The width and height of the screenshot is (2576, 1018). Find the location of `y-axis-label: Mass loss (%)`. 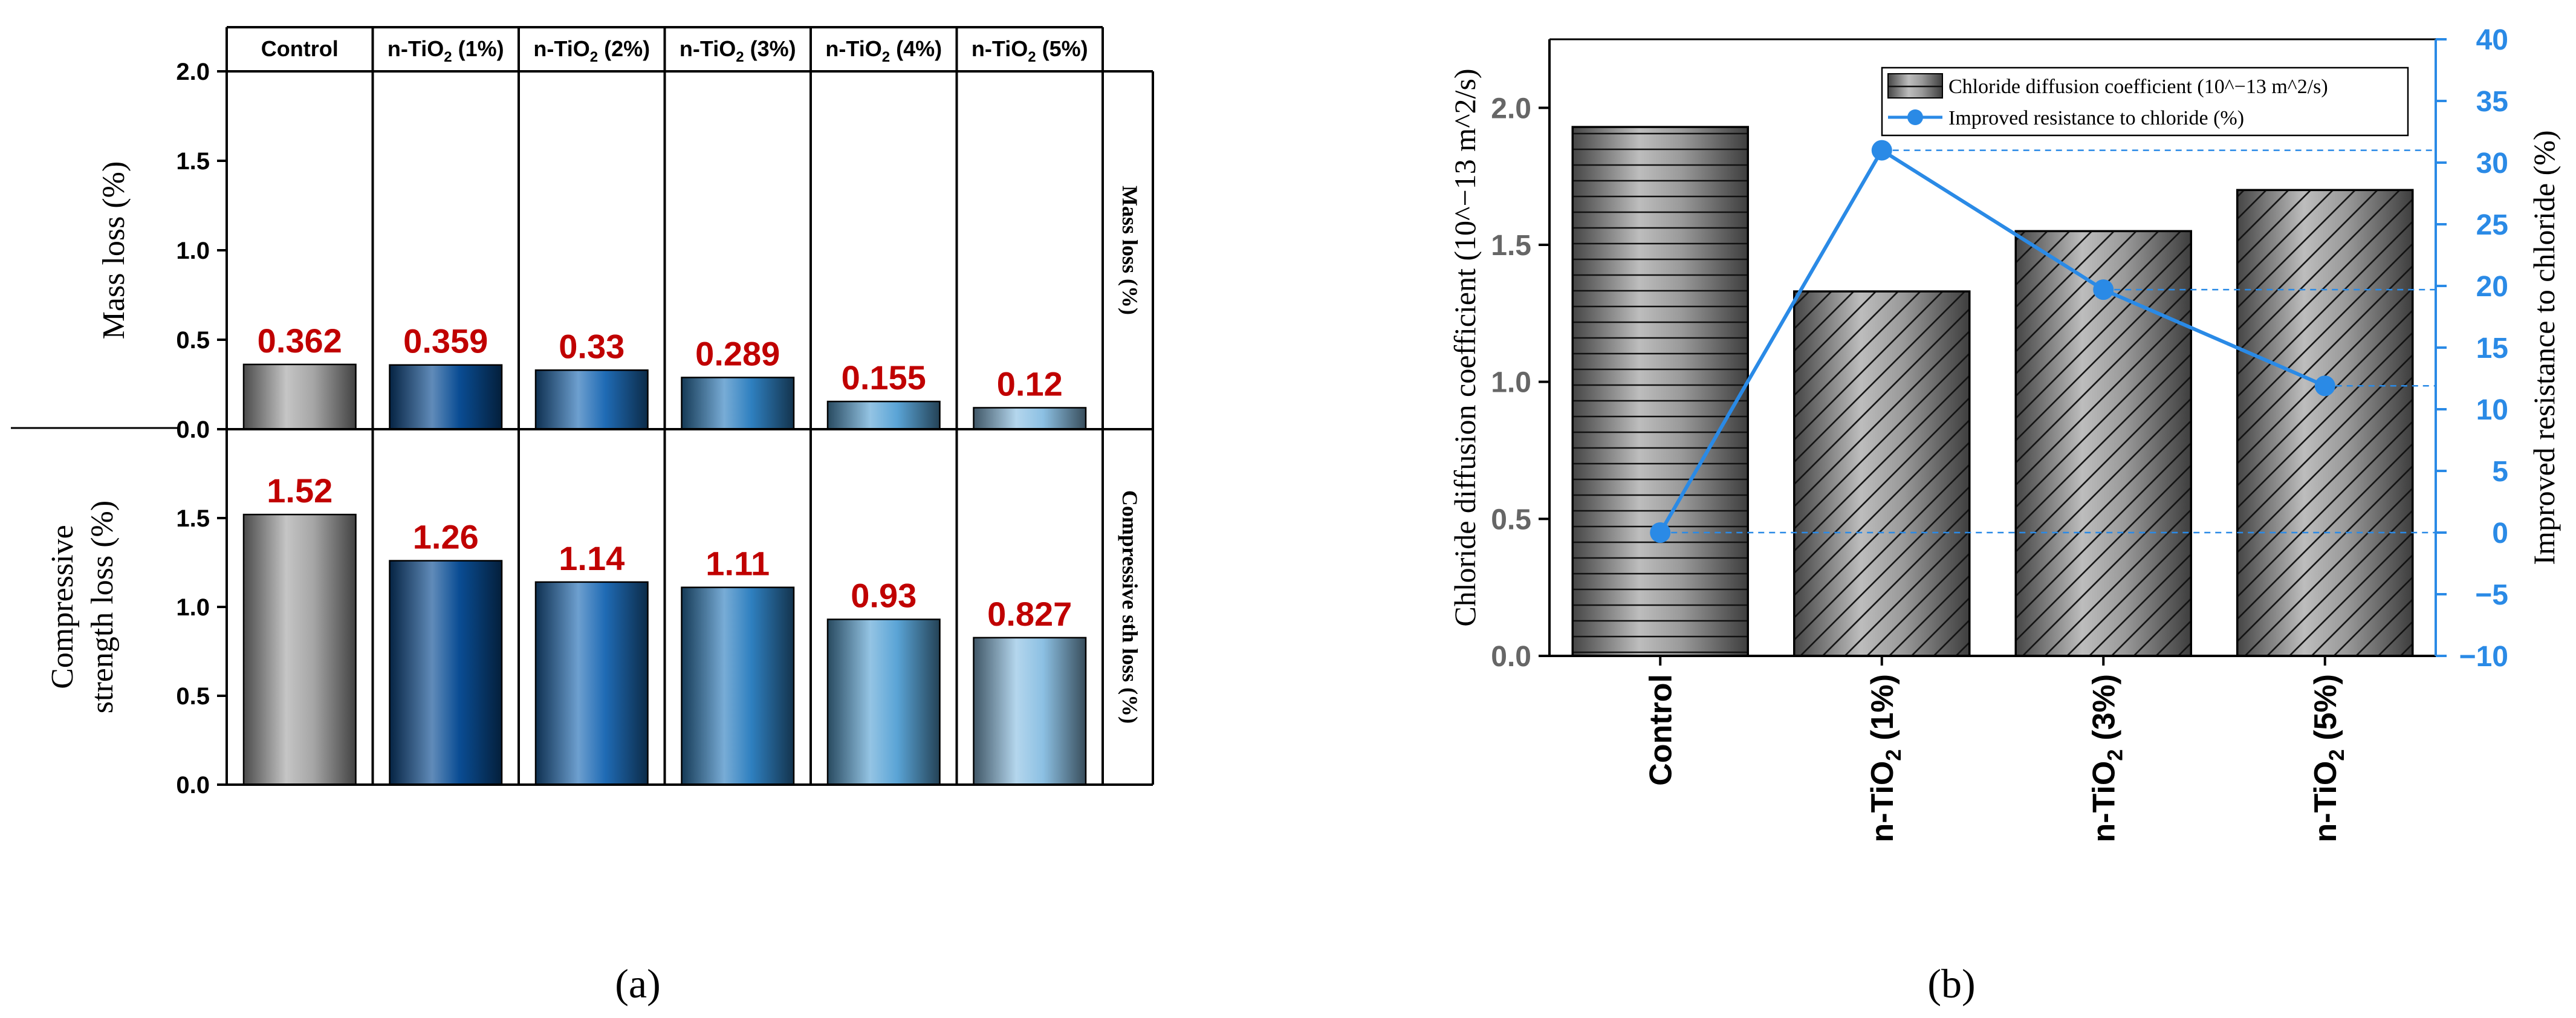

y-axis-label: Mass loss (%) is located at coordinates (114, 250).